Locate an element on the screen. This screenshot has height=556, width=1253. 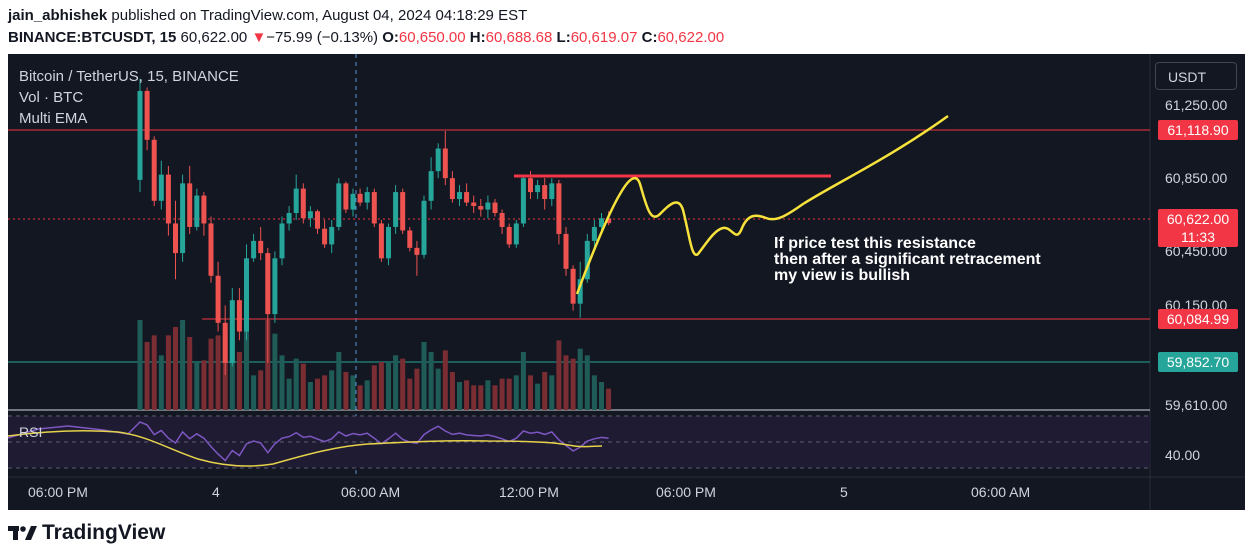
legend-volume: Vol · BTC is located at coordinates (51, 97).